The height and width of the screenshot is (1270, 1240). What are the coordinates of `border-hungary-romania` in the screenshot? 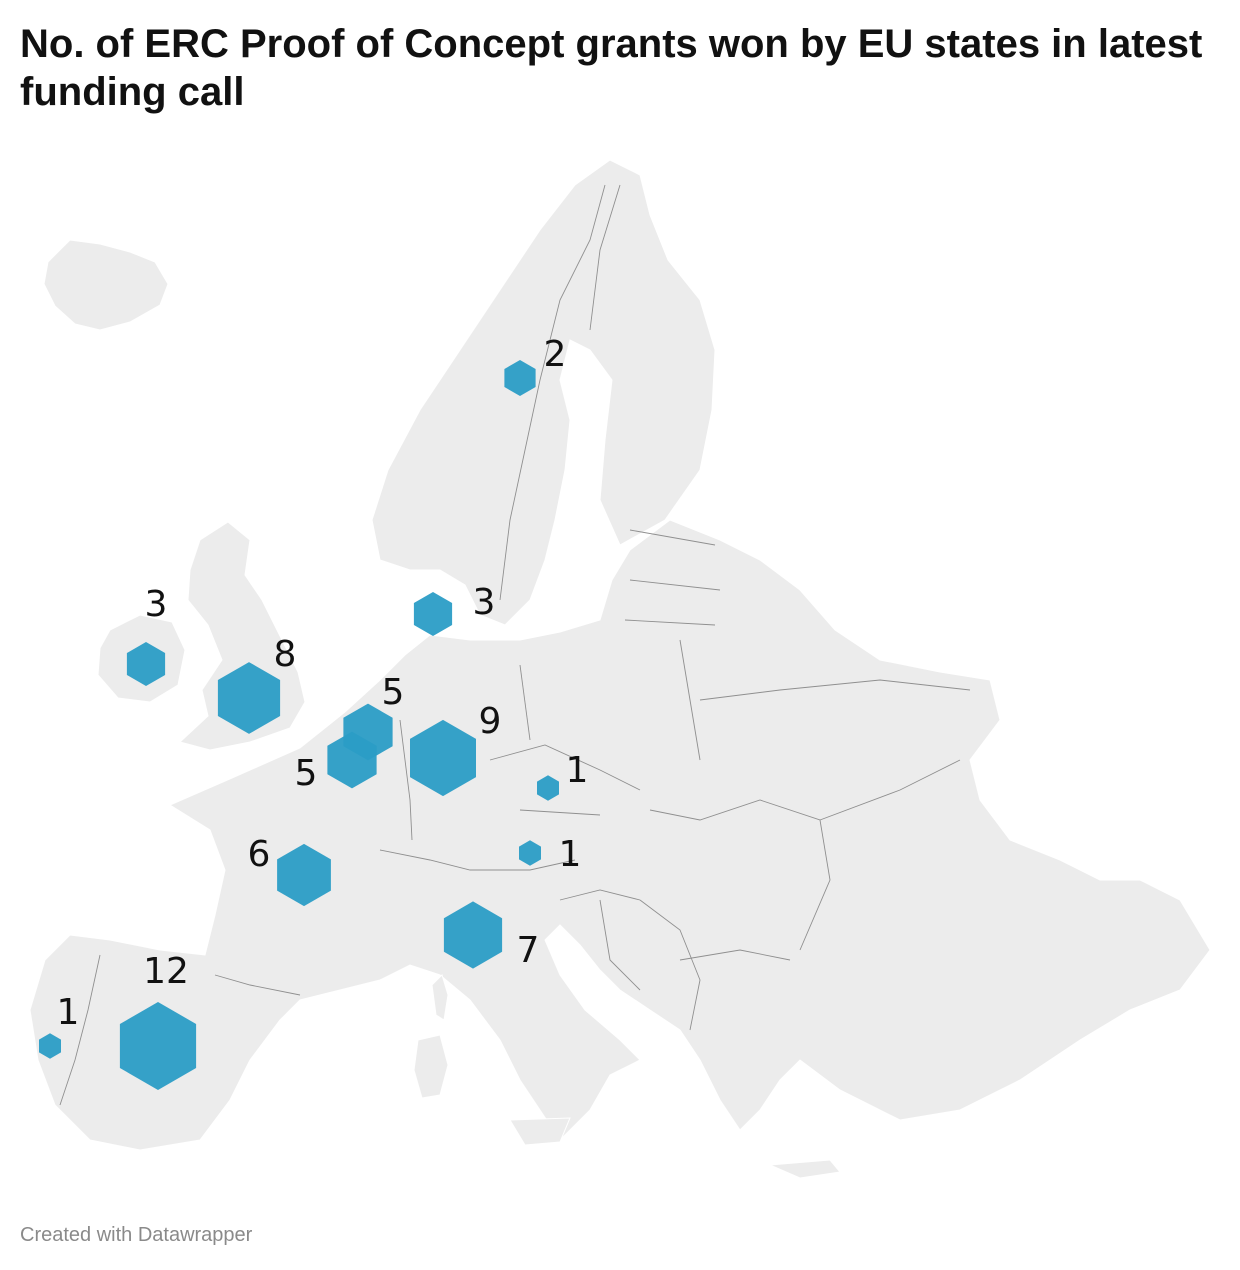 It's located at (740, 875).